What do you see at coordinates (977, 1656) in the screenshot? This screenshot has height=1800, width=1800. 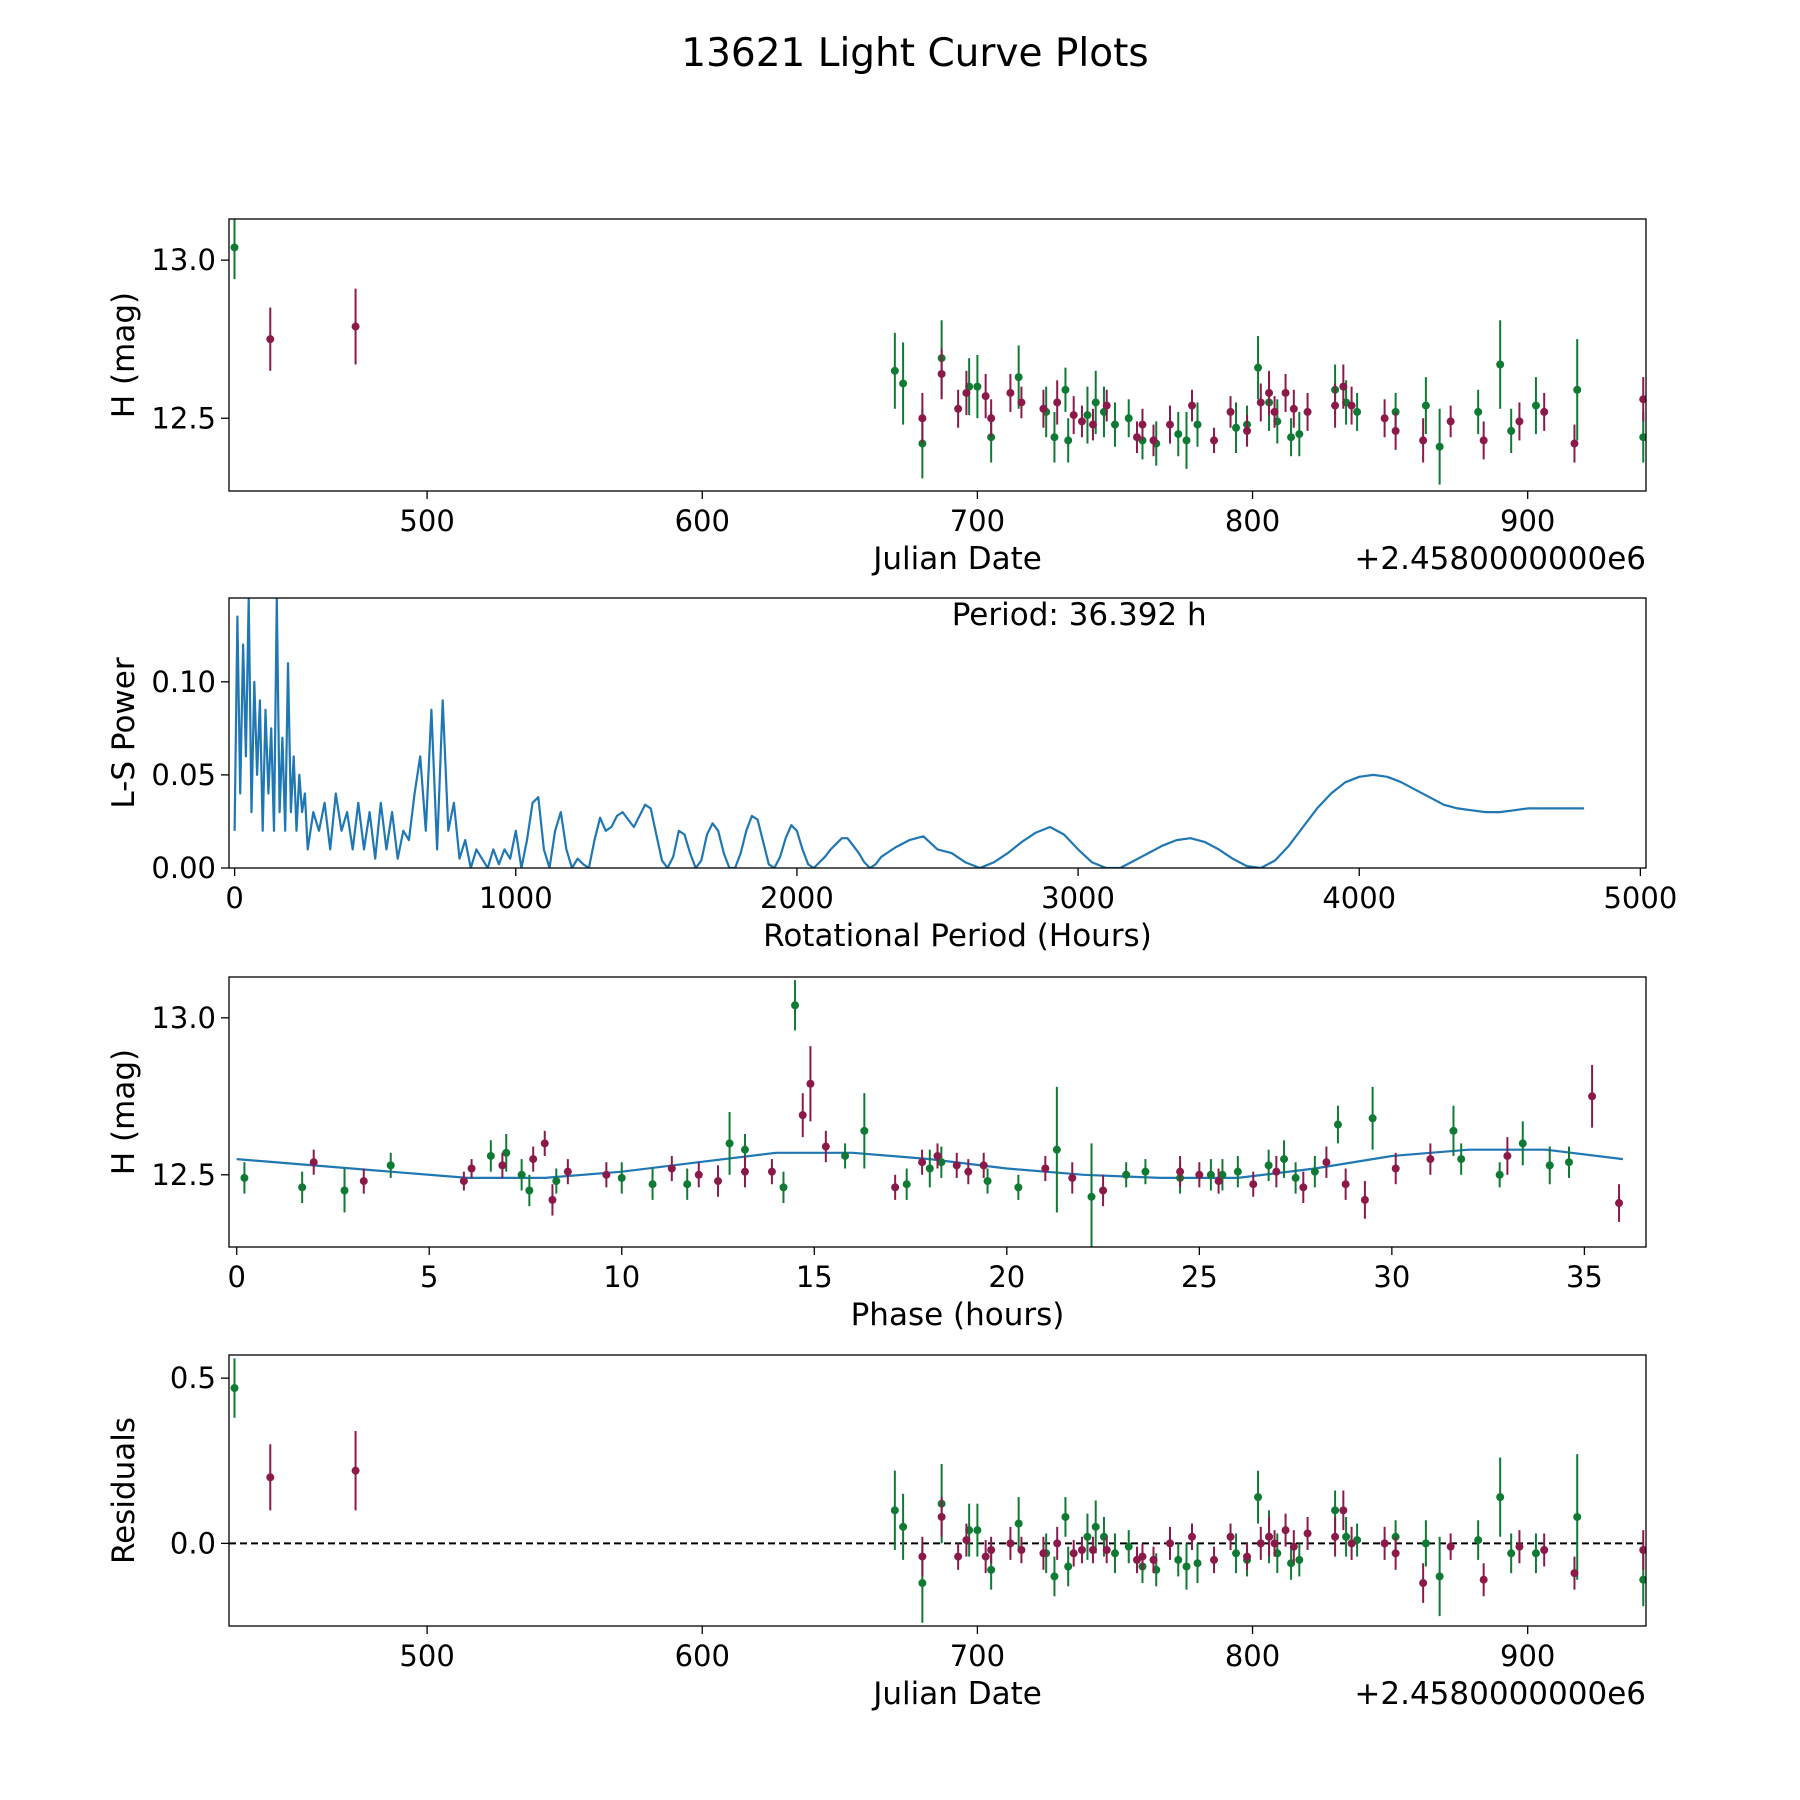 I see `x-tick-label: 700` at bounding box center [977, 1656].